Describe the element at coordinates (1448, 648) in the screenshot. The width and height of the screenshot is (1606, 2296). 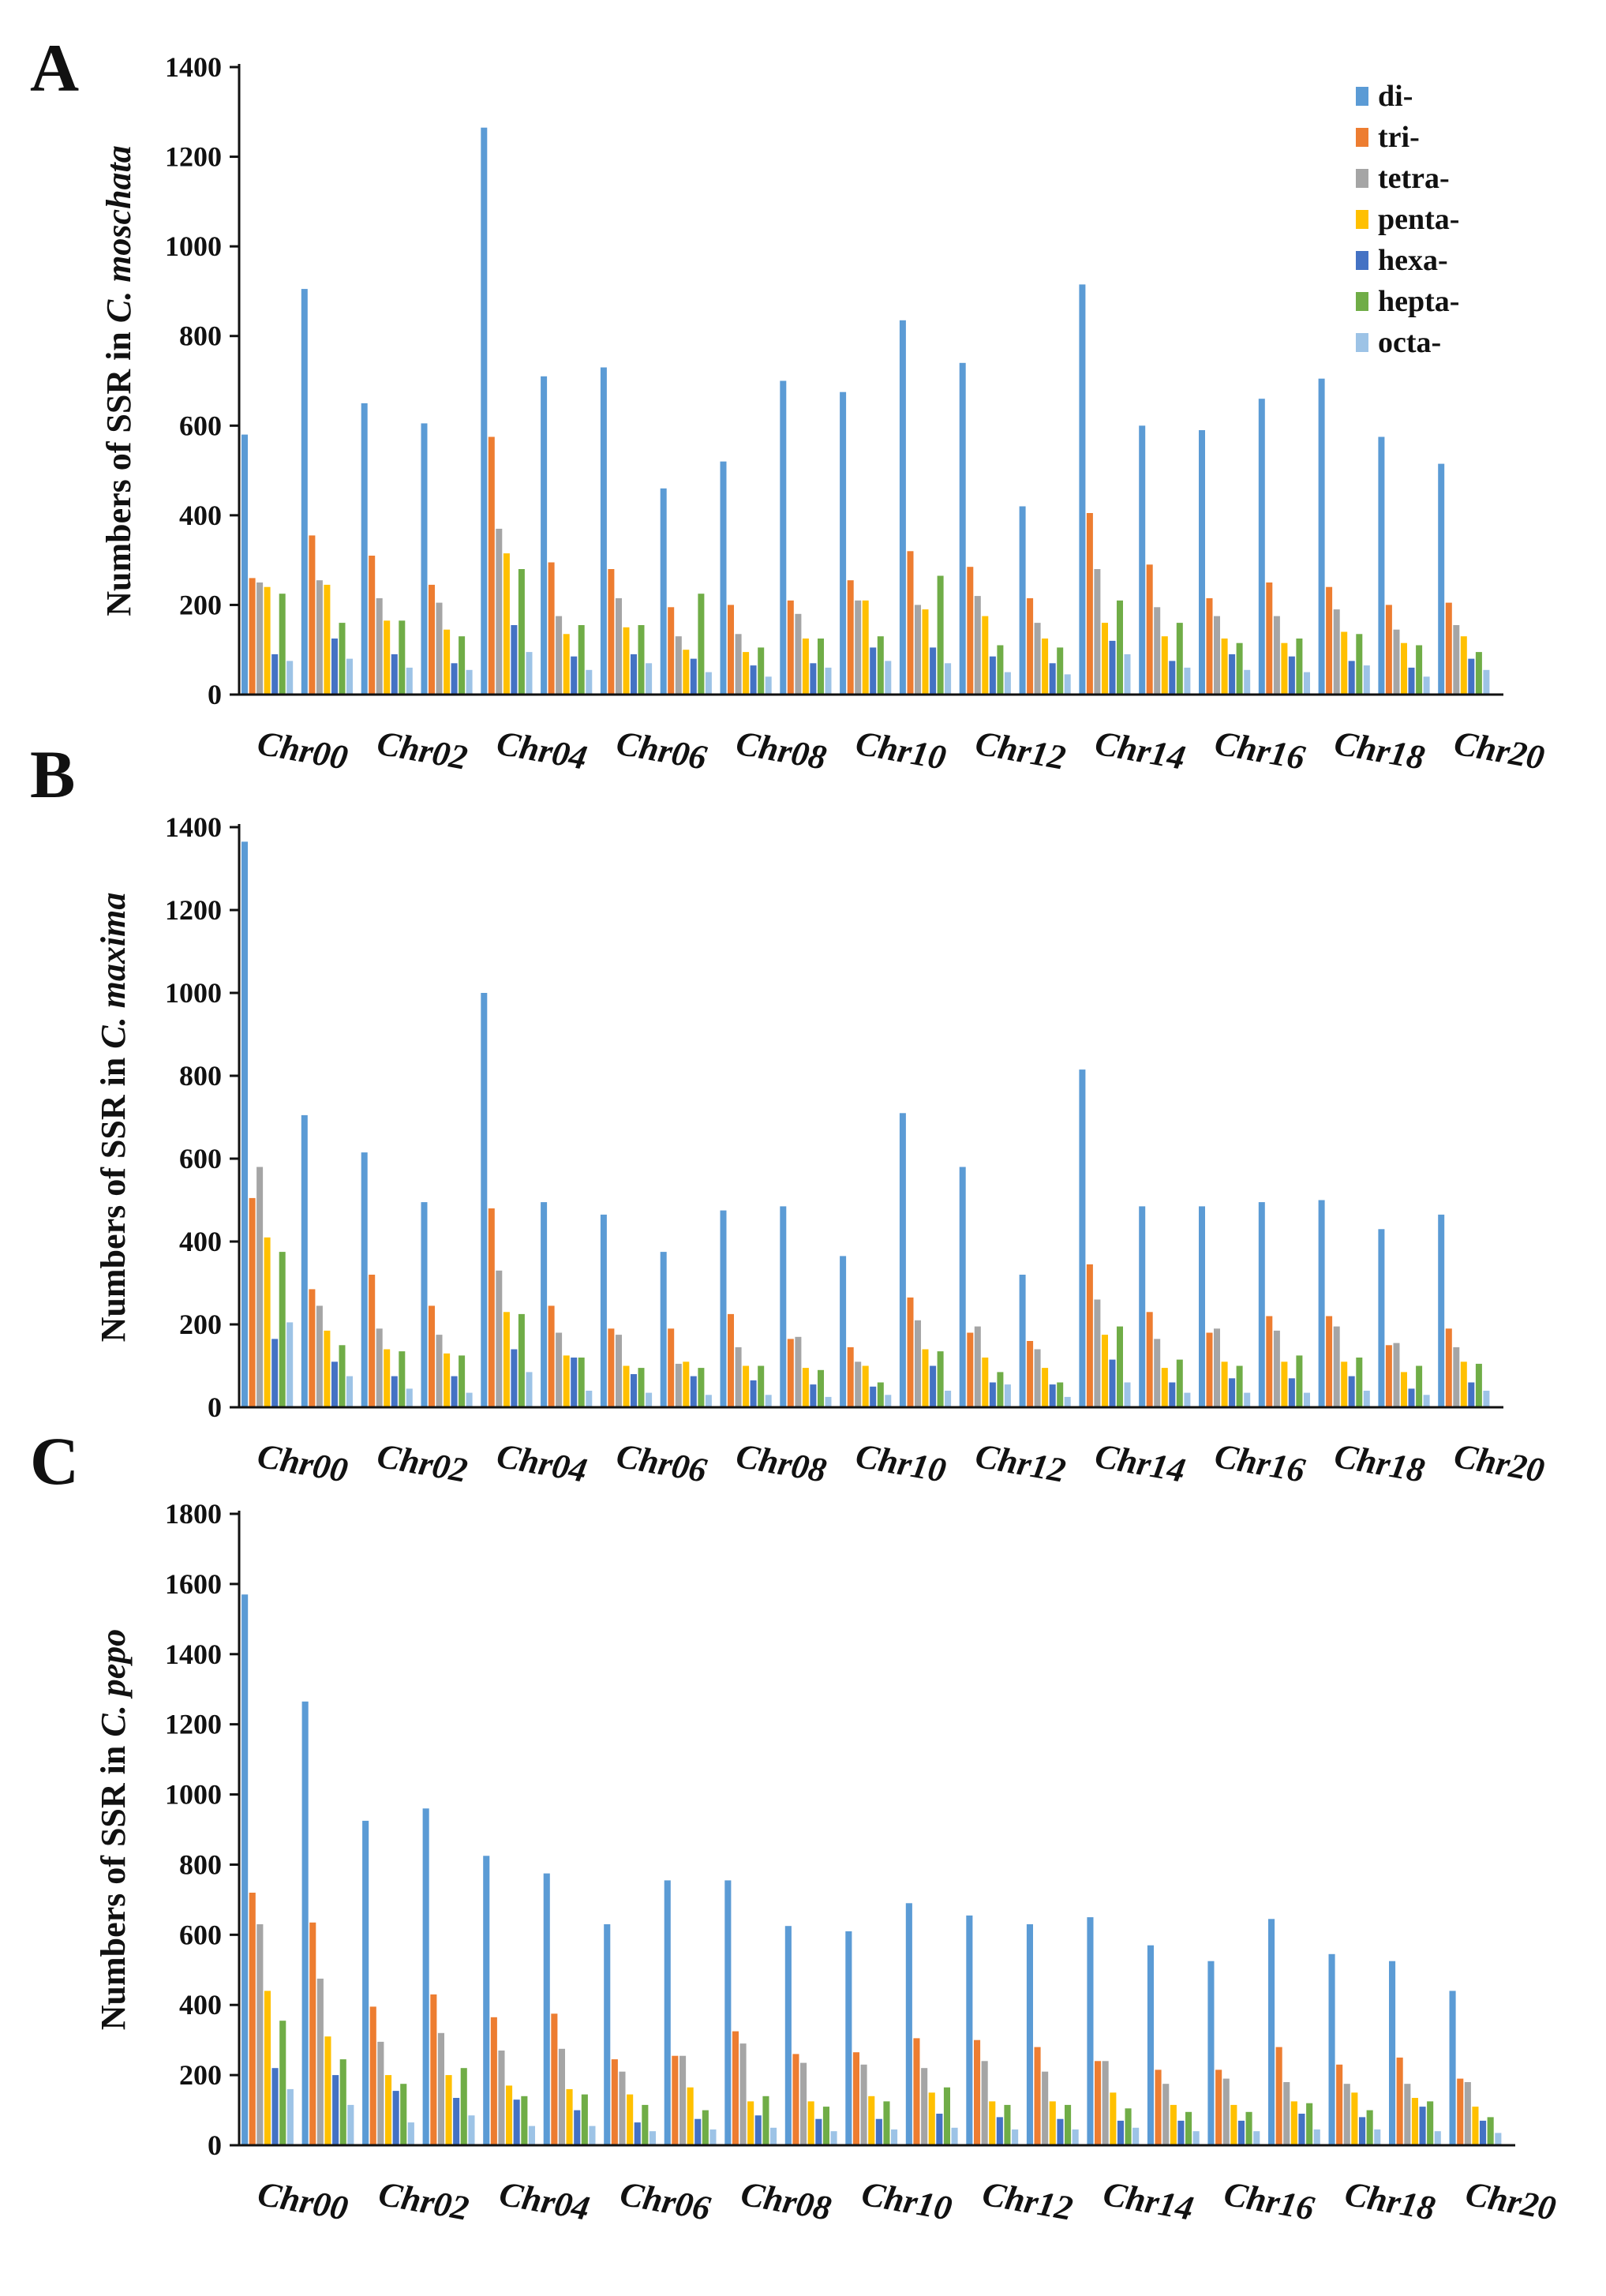
I see `bar-tri-chr20` at that location.